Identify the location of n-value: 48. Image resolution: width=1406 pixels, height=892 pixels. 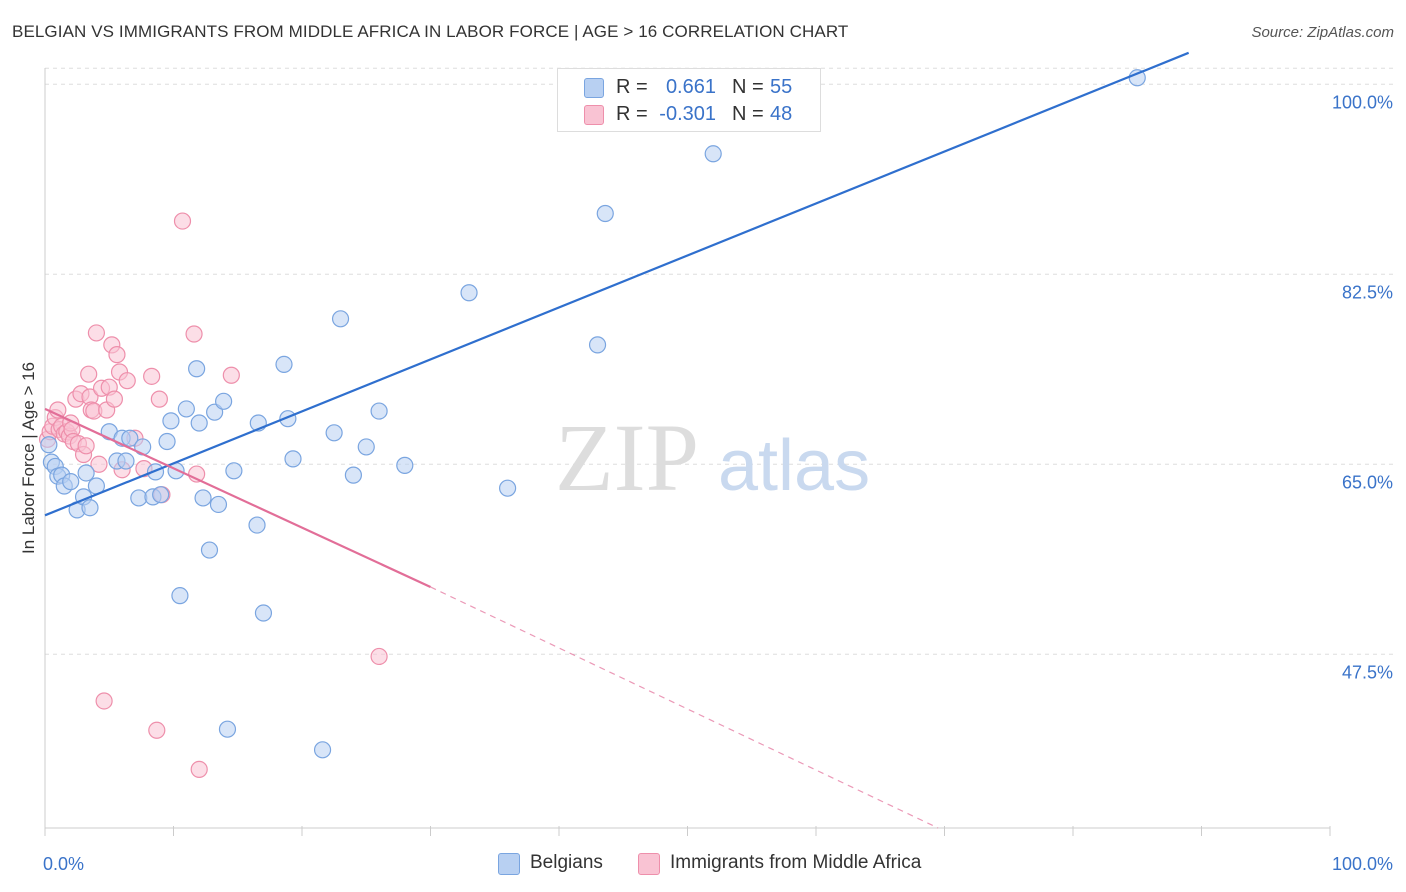
(781, 114).